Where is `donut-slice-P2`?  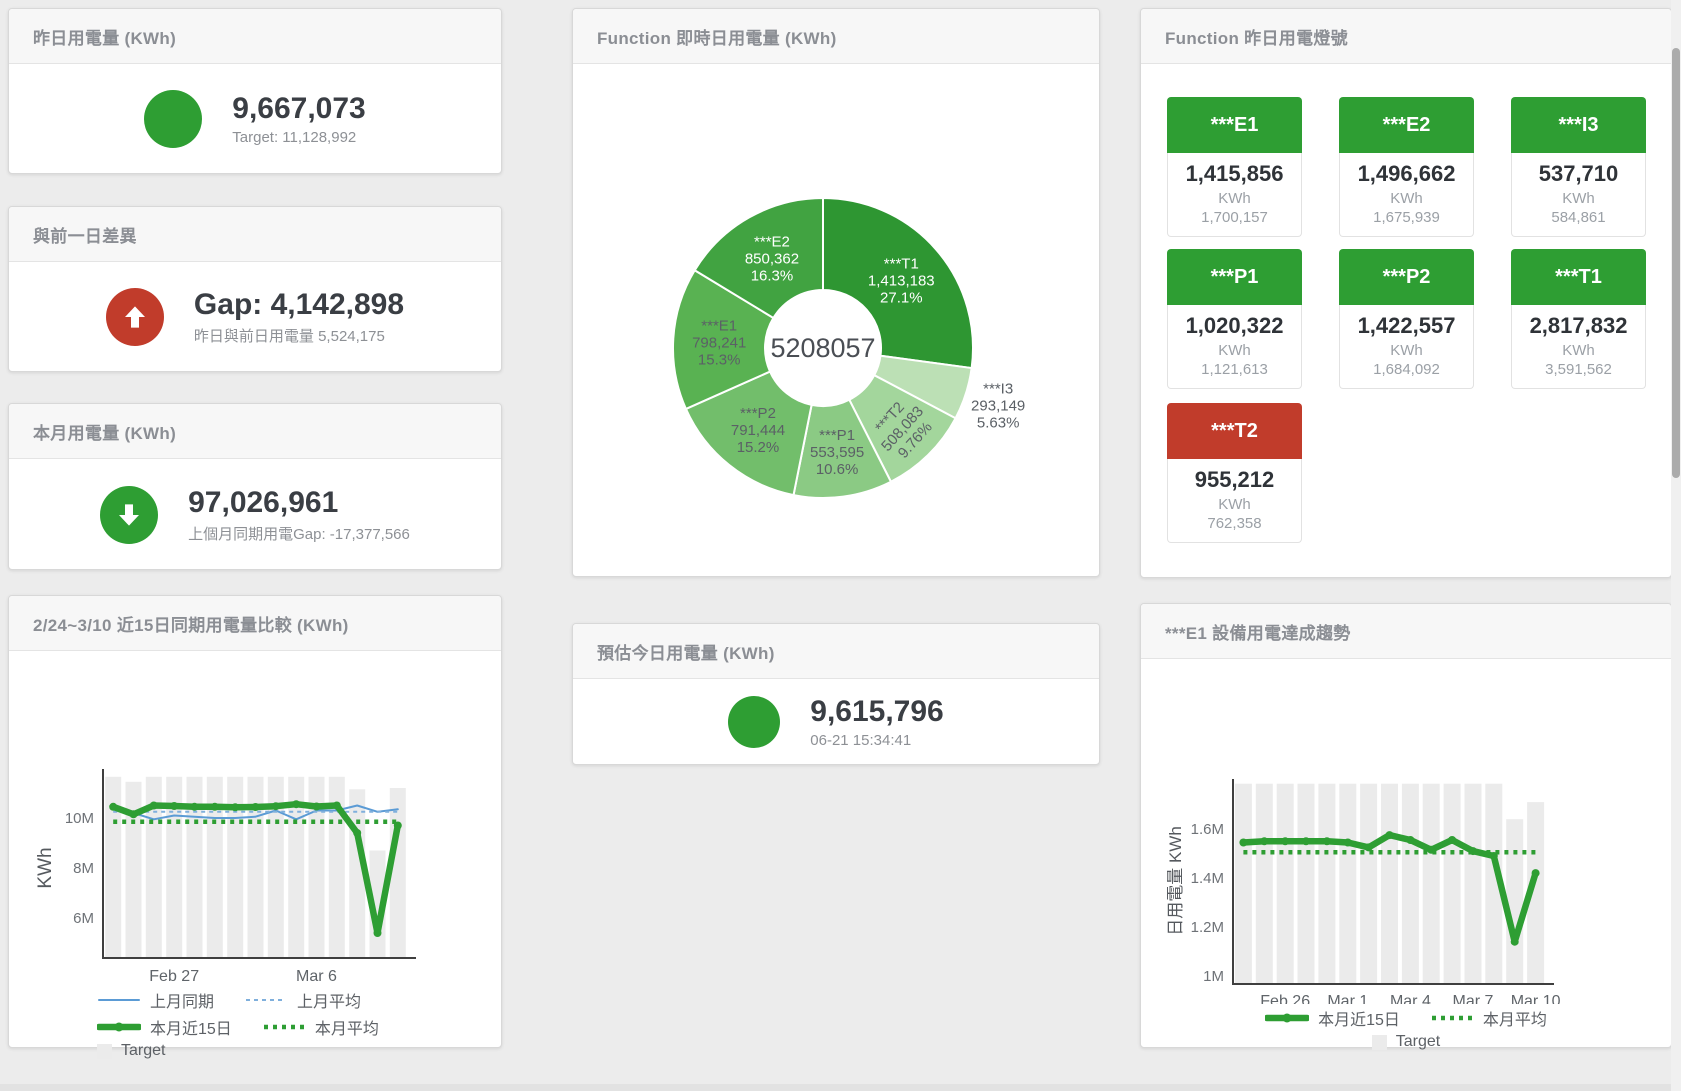
donut-slice-P2 is located at coordinates (748, 433).